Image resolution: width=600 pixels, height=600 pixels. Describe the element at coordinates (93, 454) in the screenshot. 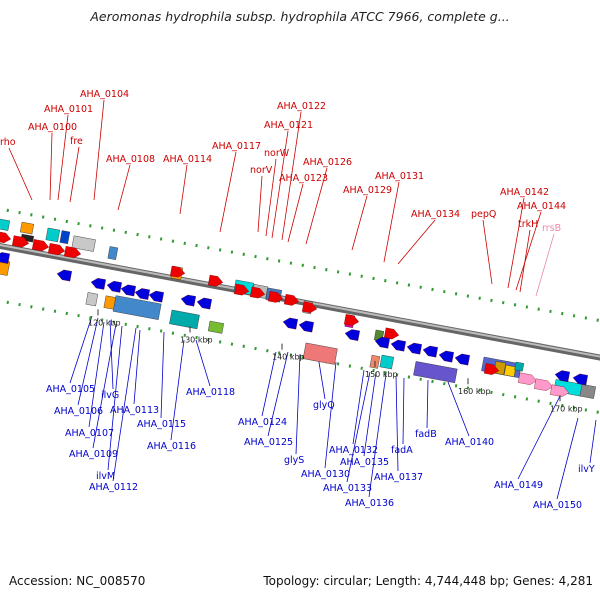

I see `gene-label: AHA_0109` at that location.